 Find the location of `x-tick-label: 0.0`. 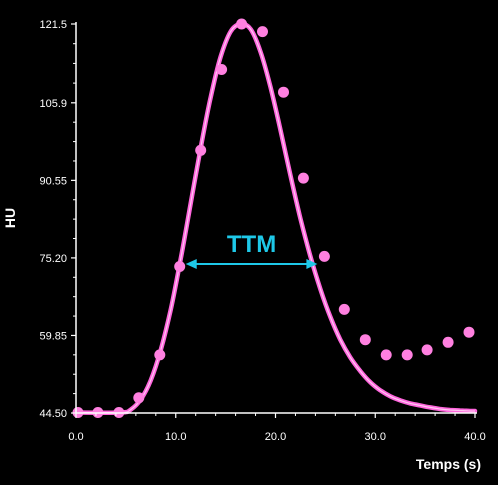

x-tick-label: 0.0 is located at coordinates (75, 437).